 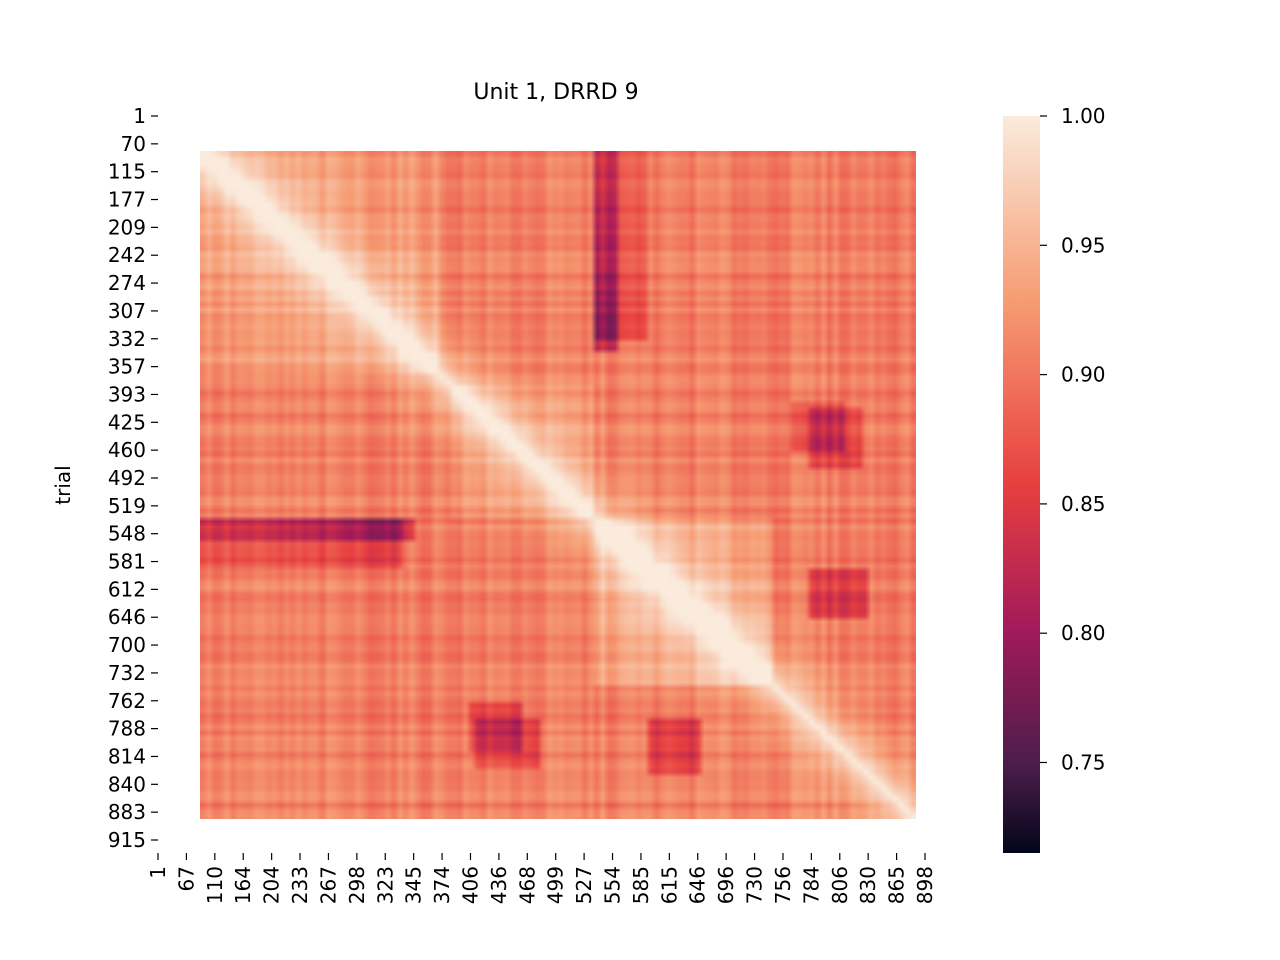 What do you see at coordinates (127, 422) in the screenshot?
I see `y-tick-label: 425` at bounding box center [127, 422].